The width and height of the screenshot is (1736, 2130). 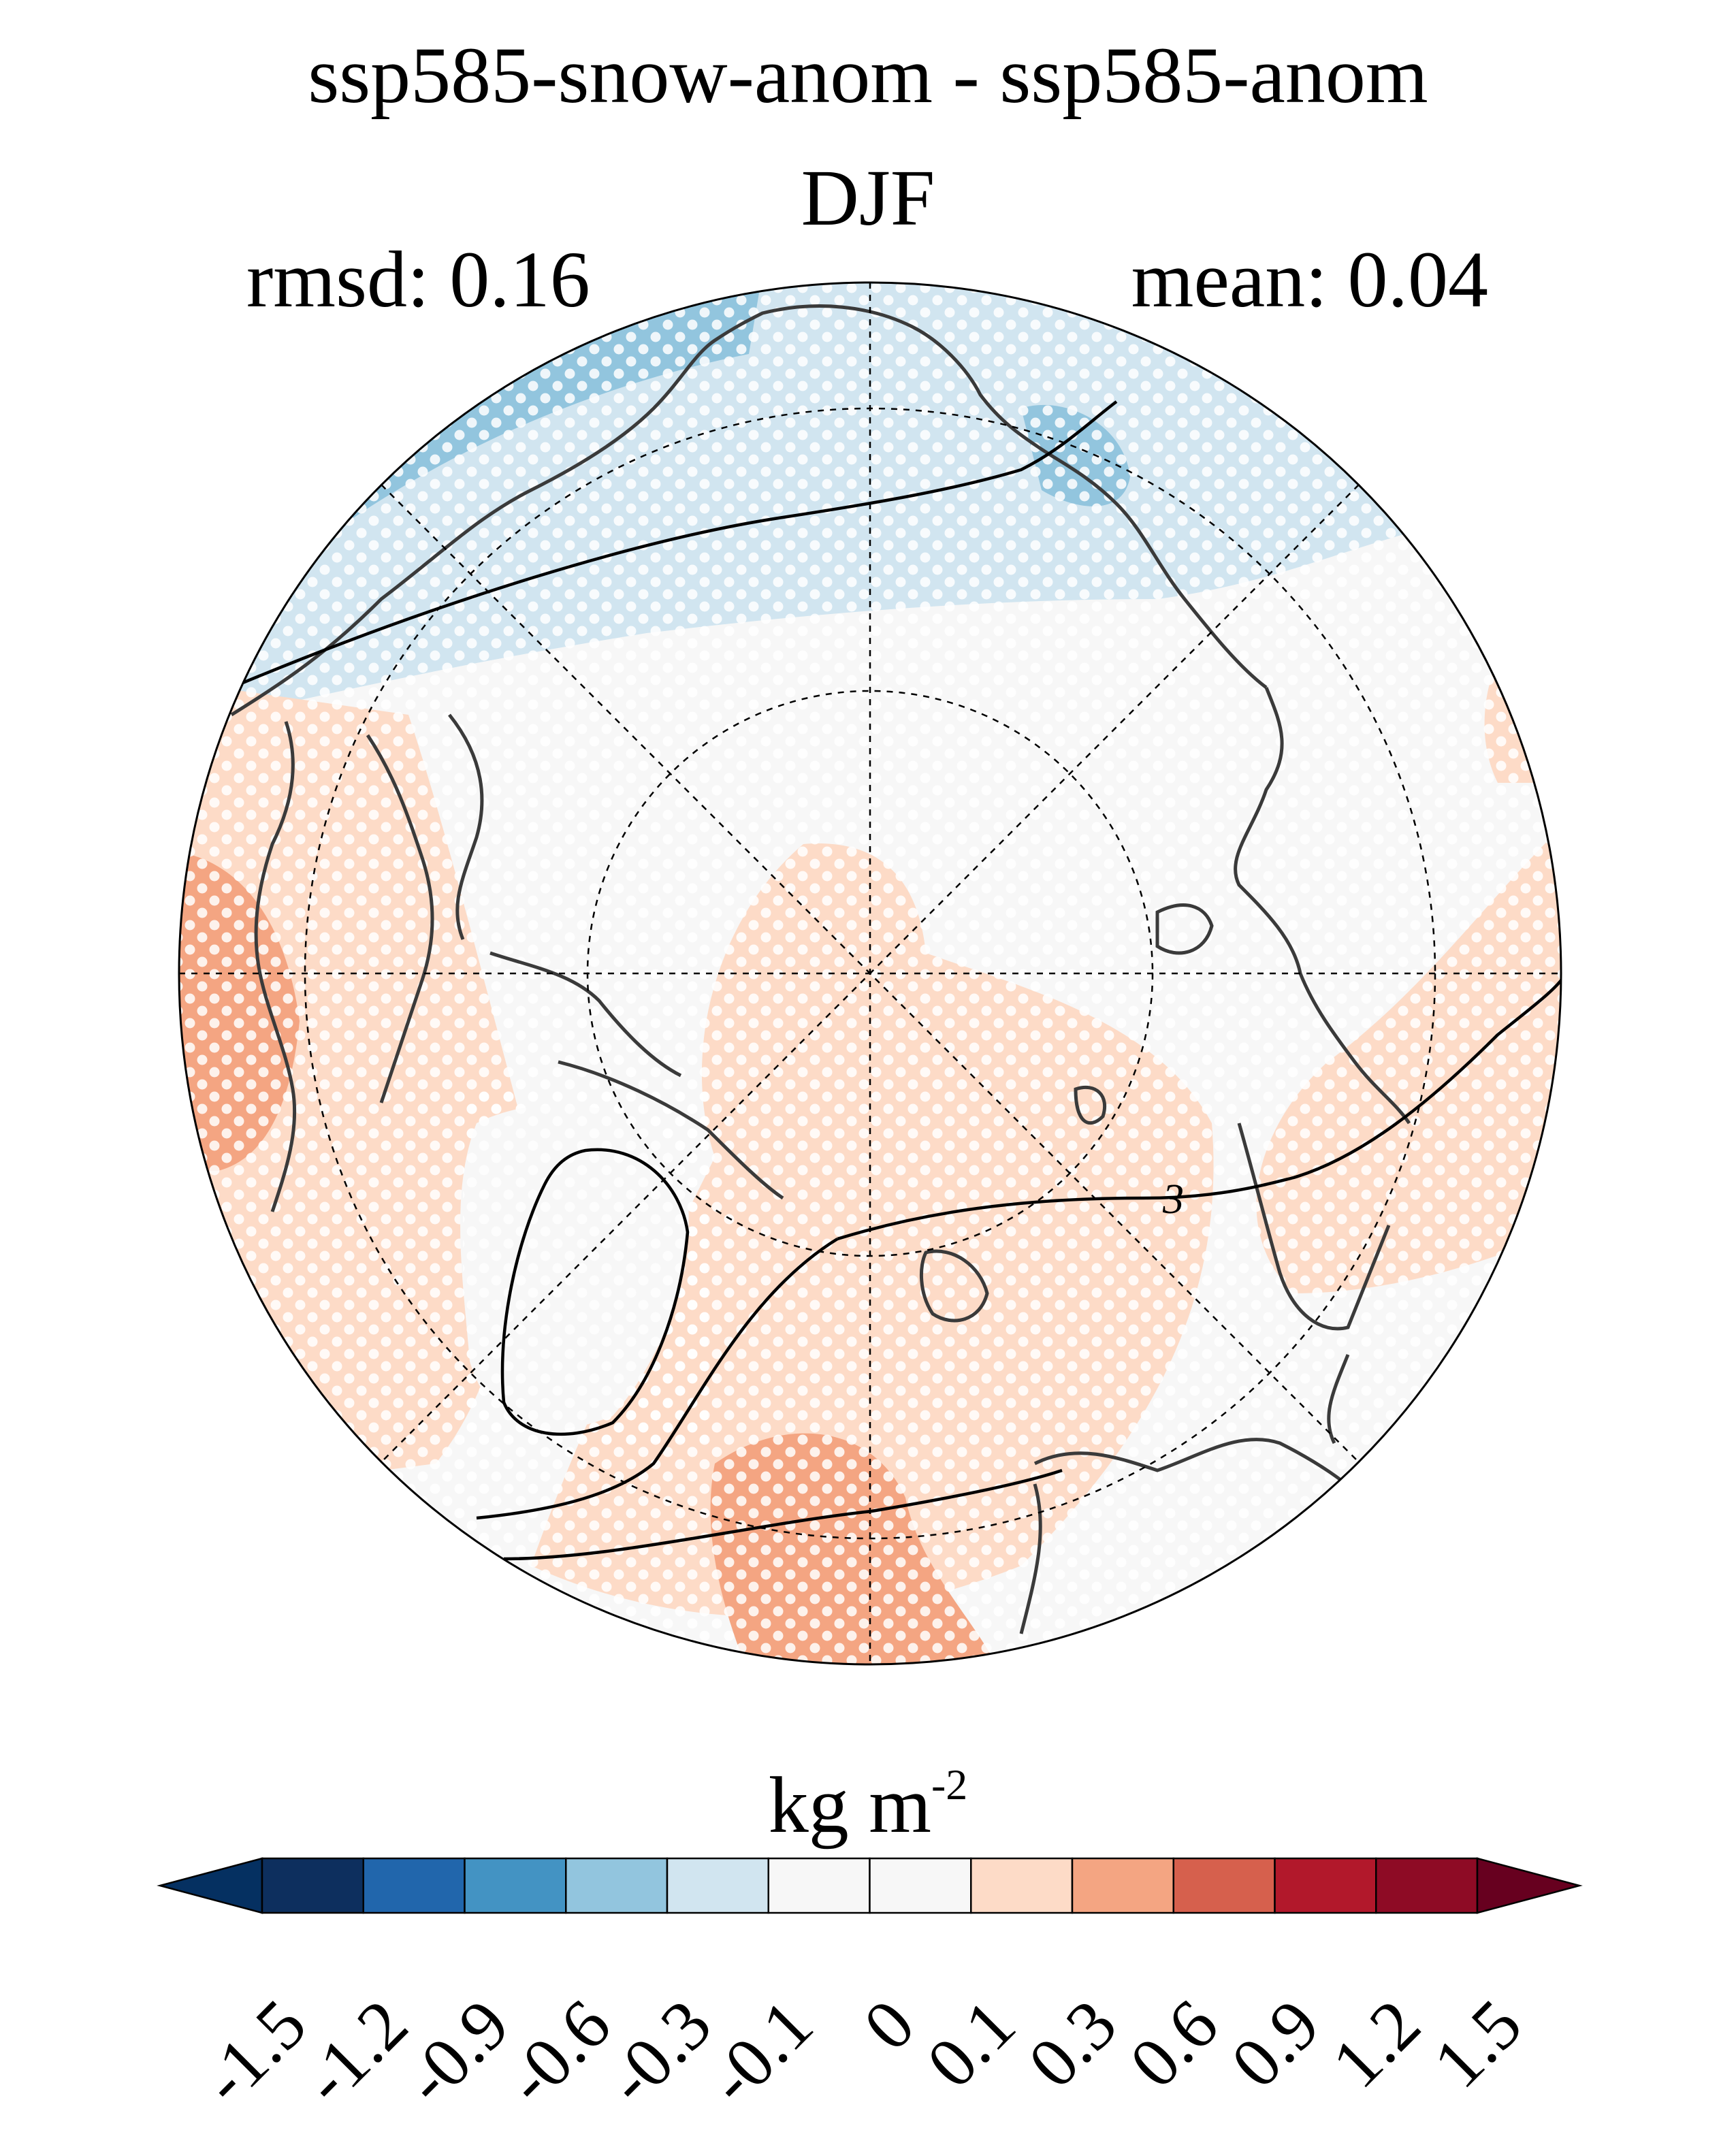 I want to click on contour-south, so click(x=657, y=1379).